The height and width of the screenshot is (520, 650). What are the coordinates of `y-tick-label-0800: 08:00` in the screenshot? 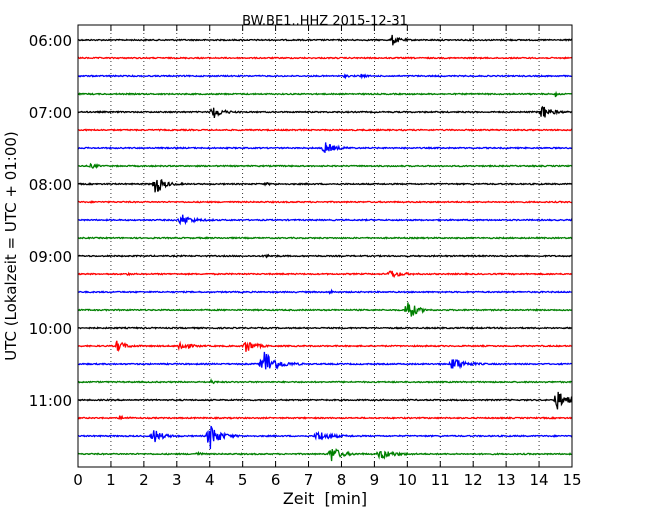 It's located at (50, 185).